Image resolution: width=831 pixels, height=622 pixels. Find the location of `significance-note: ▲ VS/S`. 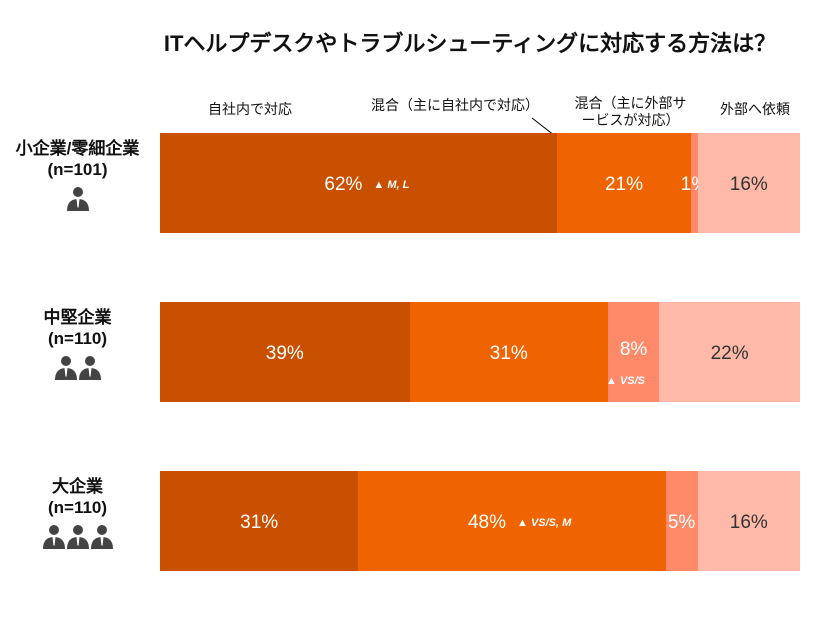

significance-note: ▲ VS/S is located at coordinates (626, 381).